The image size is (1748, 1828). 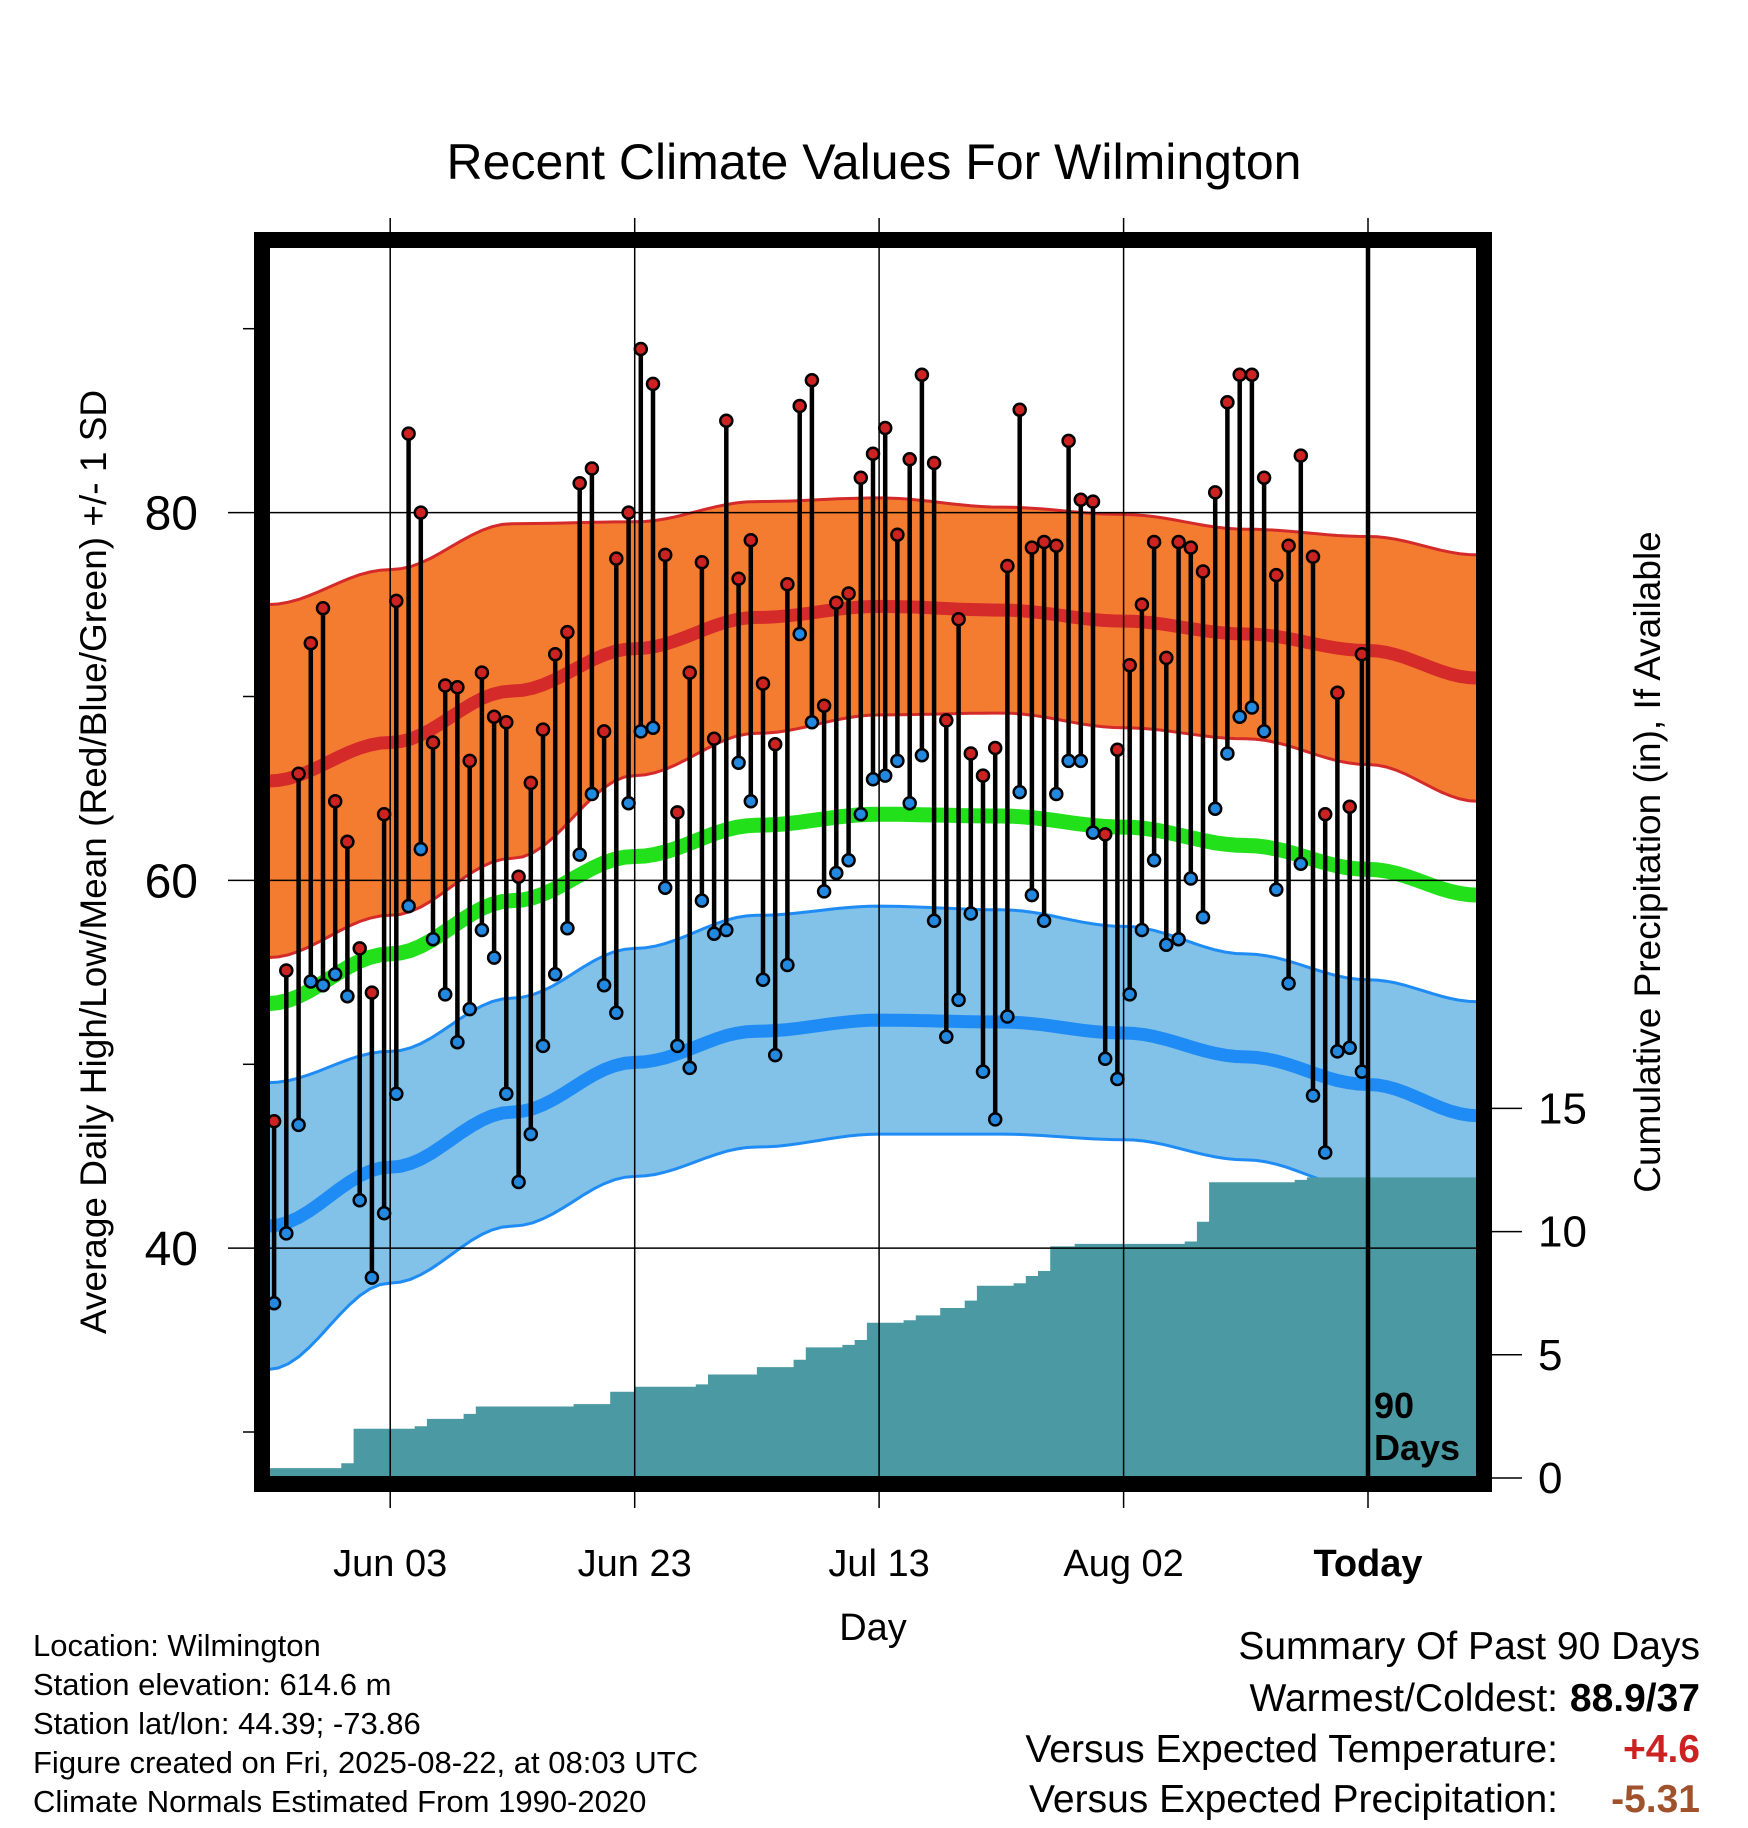 I want to click on x-tick-label: Jul 13, so click(x=878, y=1564).